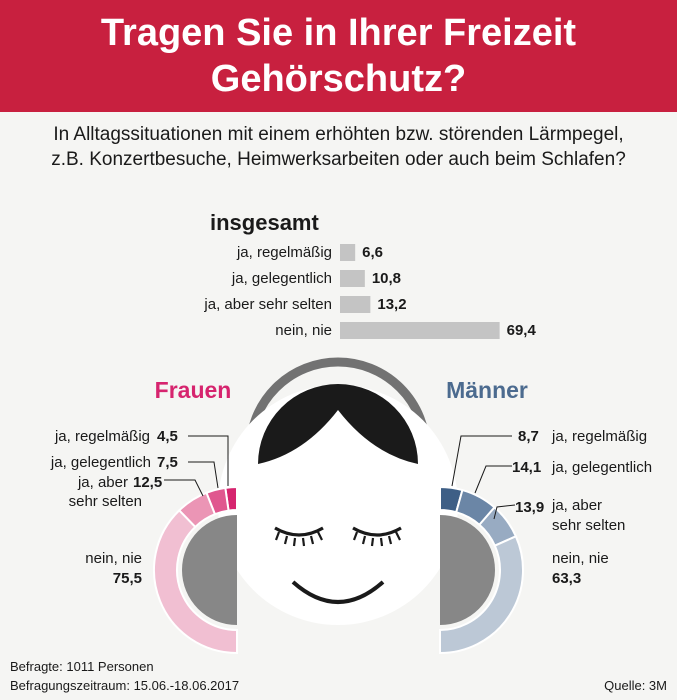  I want to click on frauen-value-gelegentlich: 7,5, so click(167, 462).